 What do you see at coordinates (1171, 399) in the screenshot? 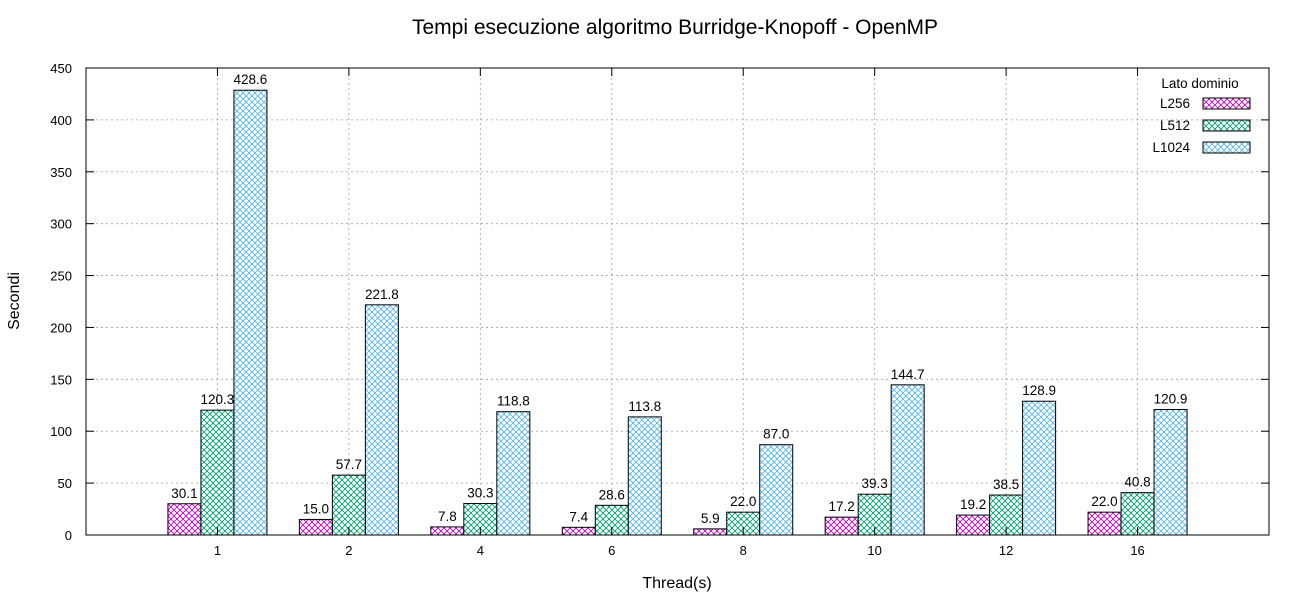
I see `data-label: 120.9` at bounding box center [1171, 399].